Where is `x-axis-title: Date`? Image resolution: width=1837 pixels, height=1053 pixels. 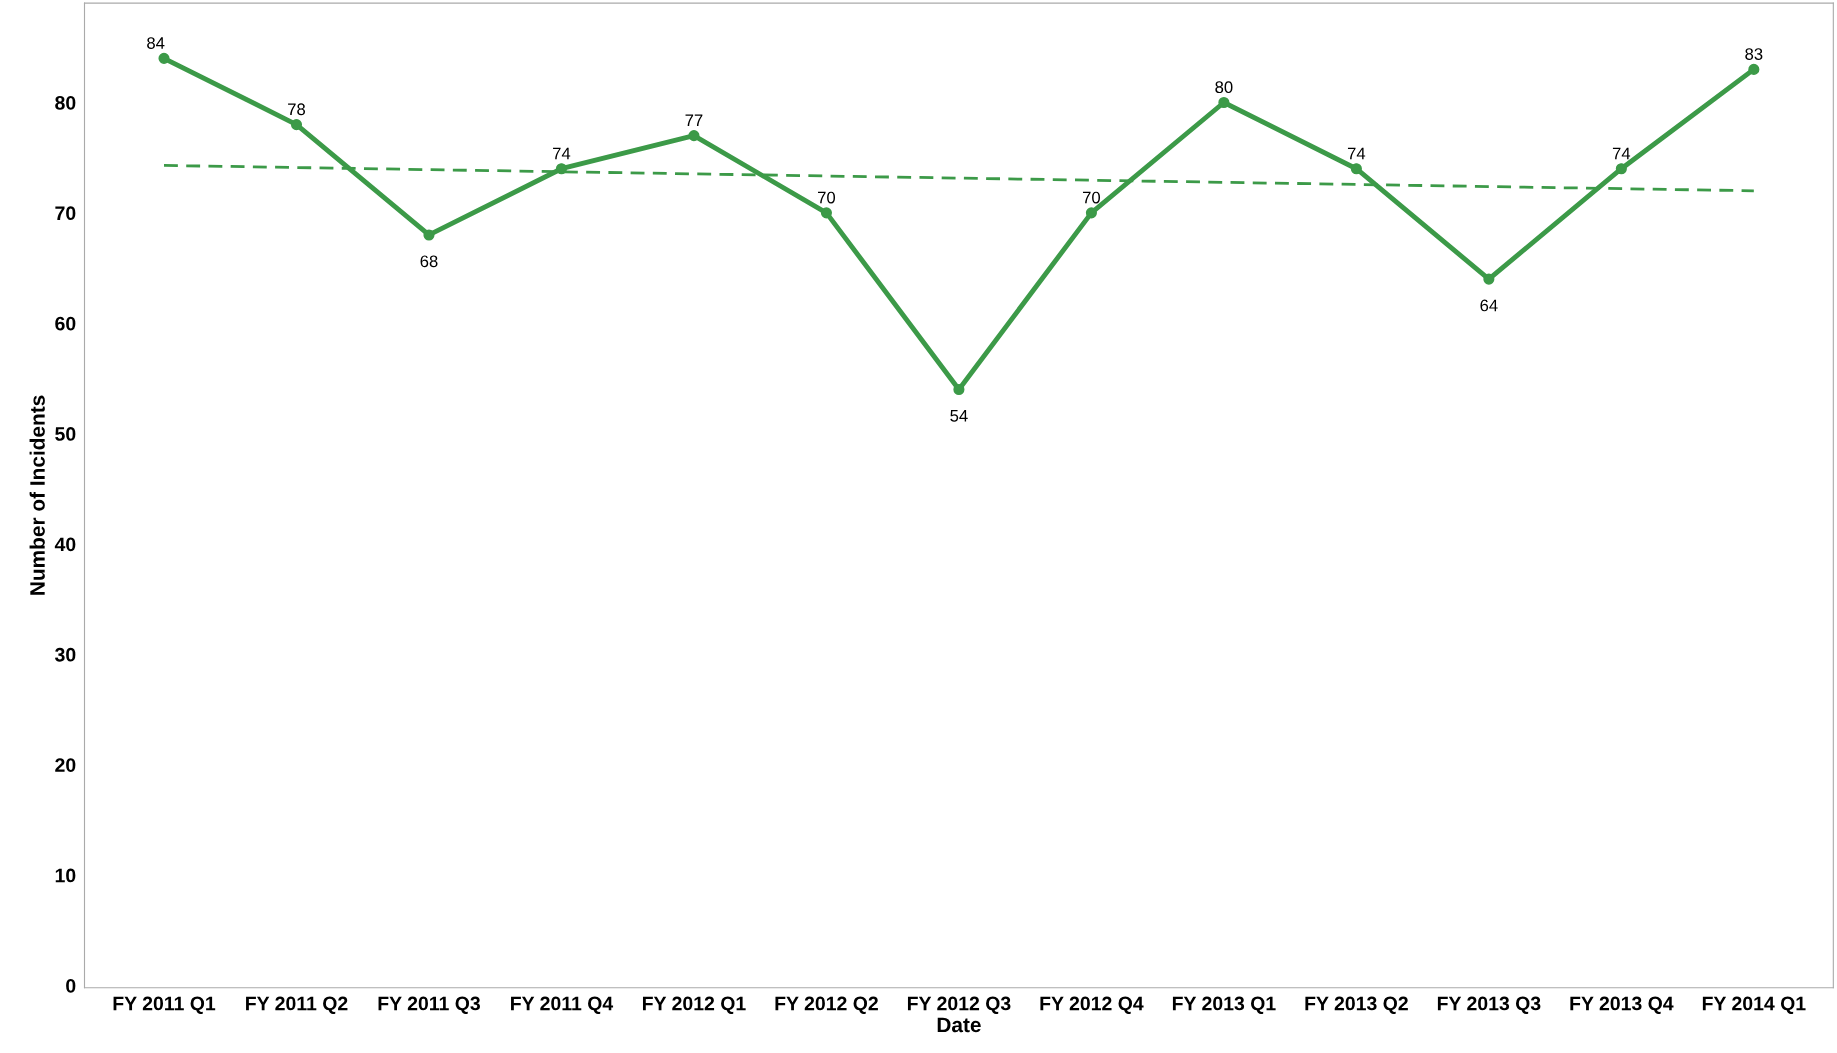 x-axis-title: Date is located at coordinates (959, 1025).